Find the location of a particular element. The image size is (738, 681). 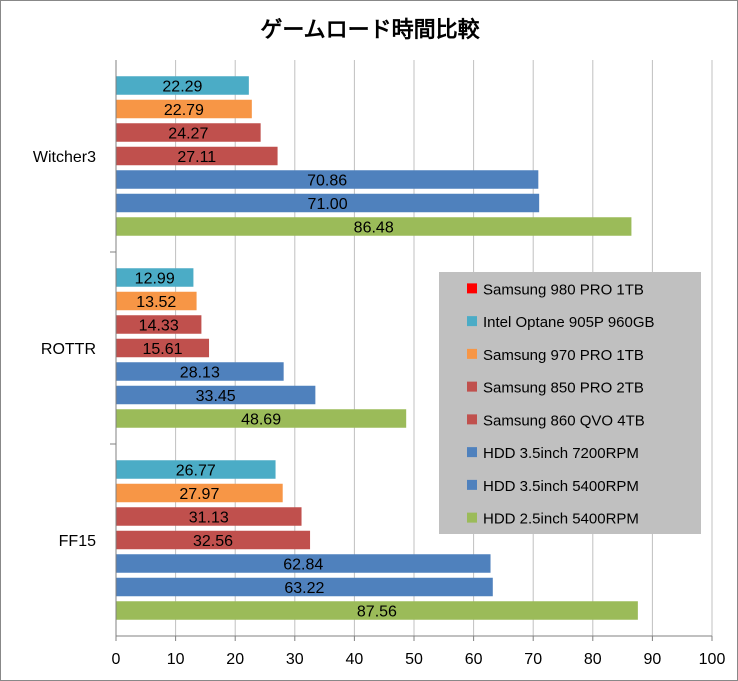

data-label: 86.48 is located at coordinates (374, 228).